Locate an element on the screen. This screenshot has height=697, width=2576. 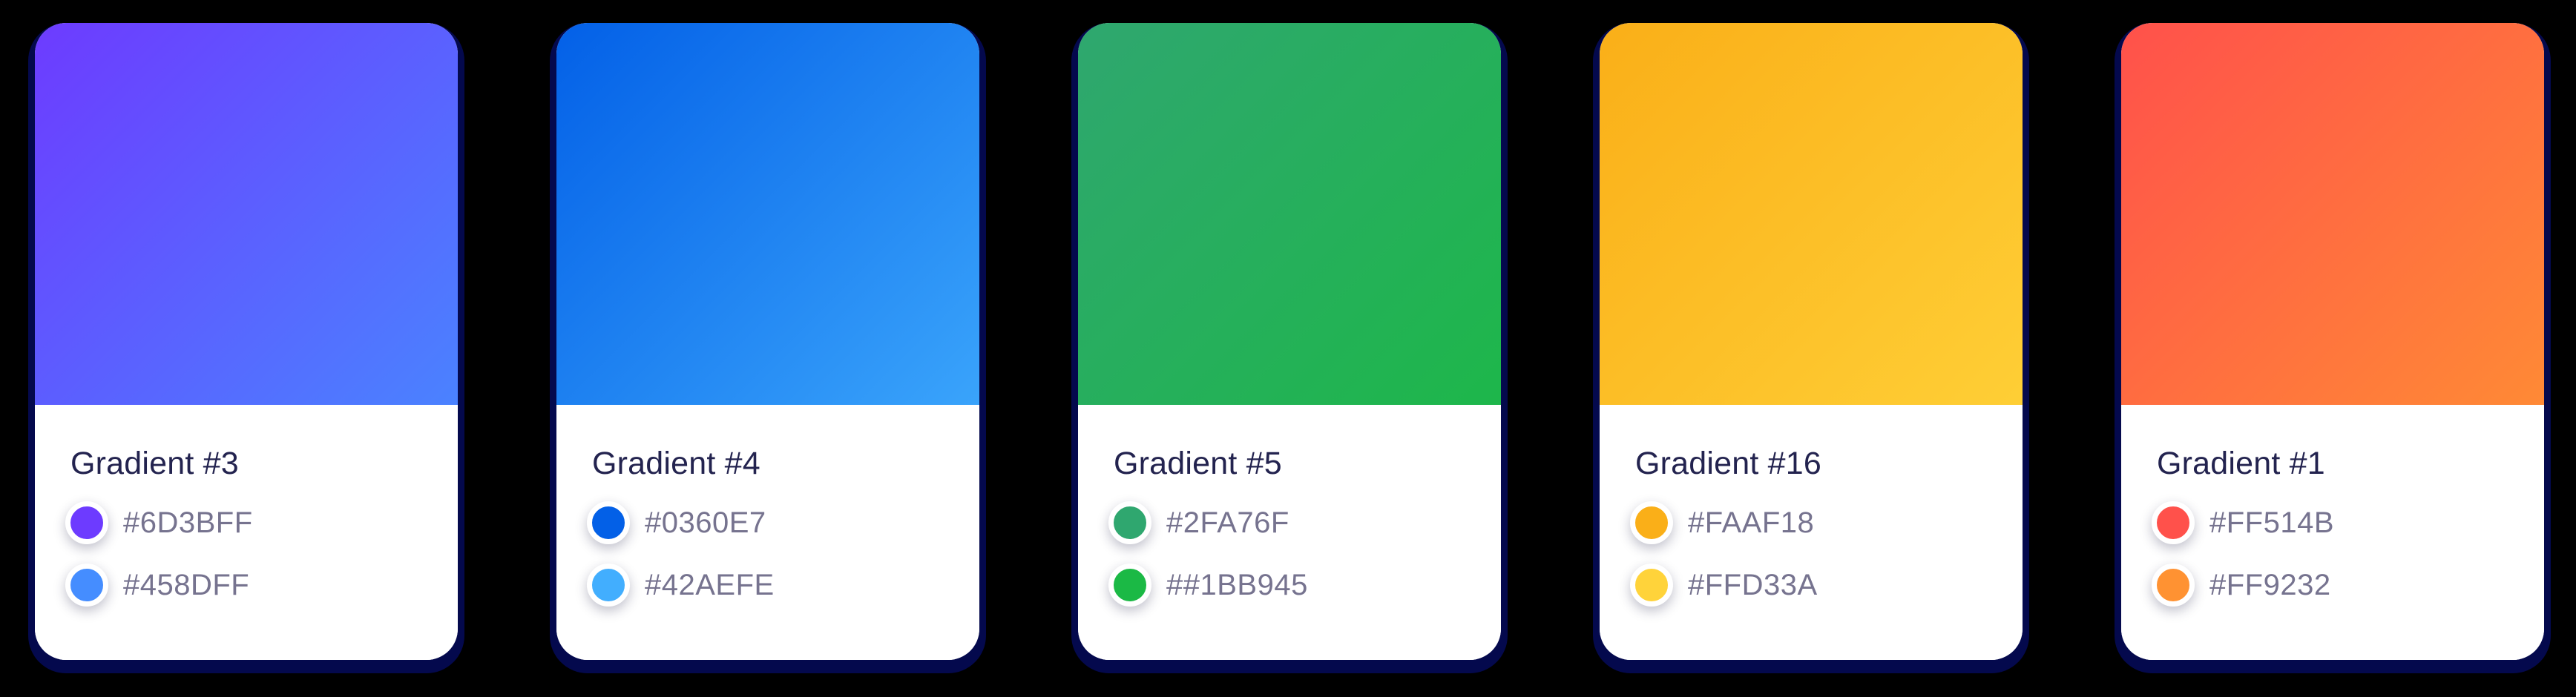
swatch-row: #FF9232 is located at coordinates (2330, 585).